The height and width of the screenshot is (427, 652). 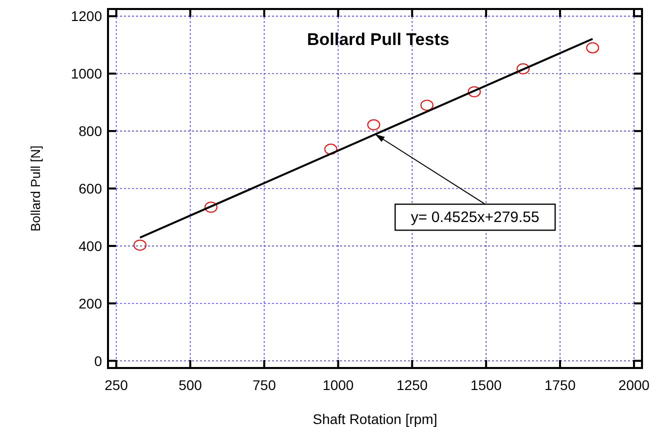 I want to click on x-axis-title: Shaft Rotation [rpm], so click(x=375, y=419).